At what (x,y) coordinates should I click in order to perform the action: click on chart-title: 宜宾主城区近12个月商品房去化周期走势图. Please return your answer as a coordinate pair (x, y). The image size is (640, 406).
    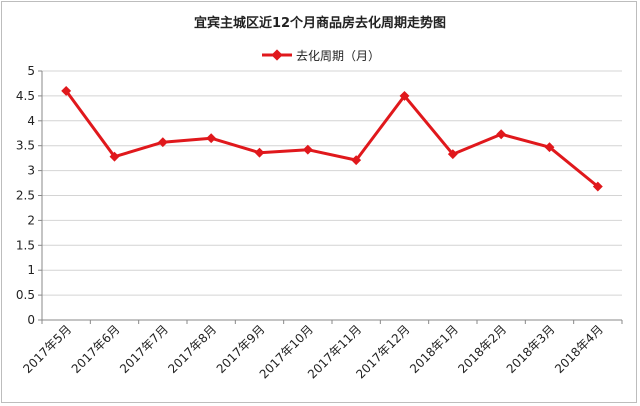
    Looking at the image, I should click on (320, 23).